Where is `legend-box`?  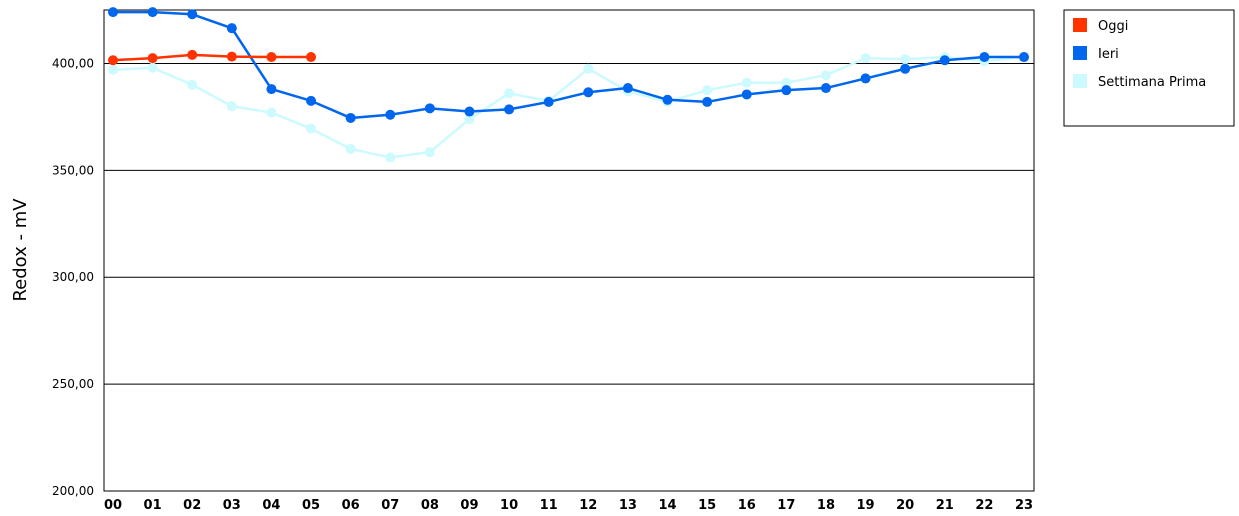
legend-box is located at coordinates (1149, 68).